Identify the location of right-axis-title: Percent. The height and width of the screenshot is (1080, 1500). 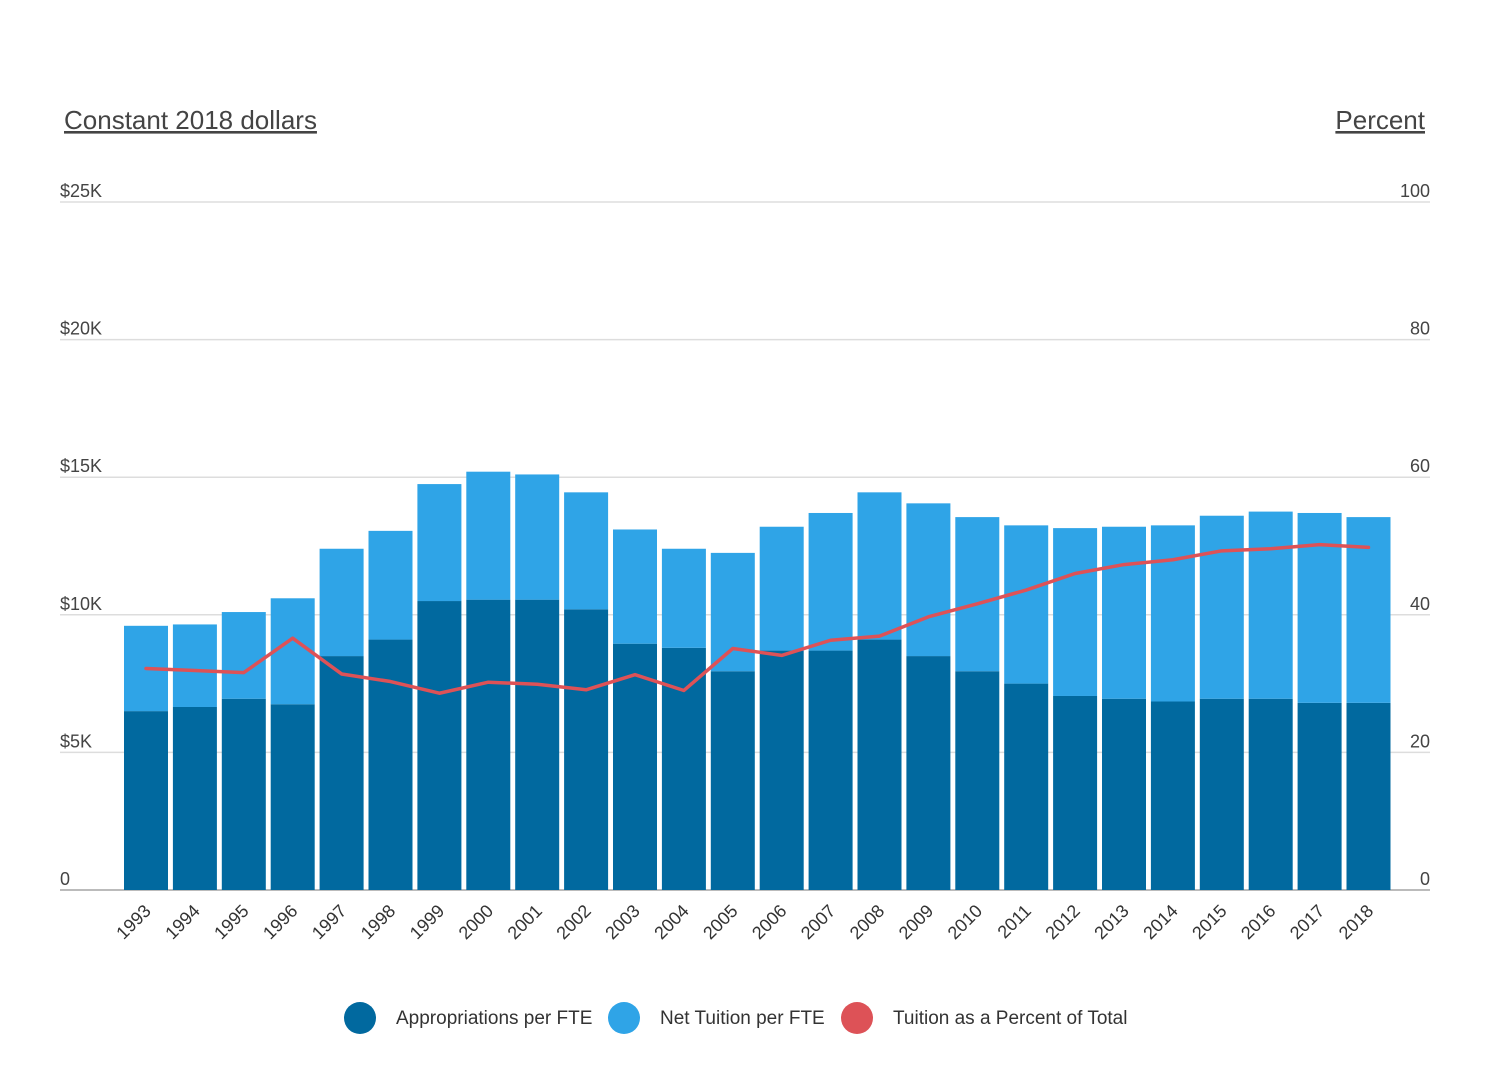
(1380, 120).